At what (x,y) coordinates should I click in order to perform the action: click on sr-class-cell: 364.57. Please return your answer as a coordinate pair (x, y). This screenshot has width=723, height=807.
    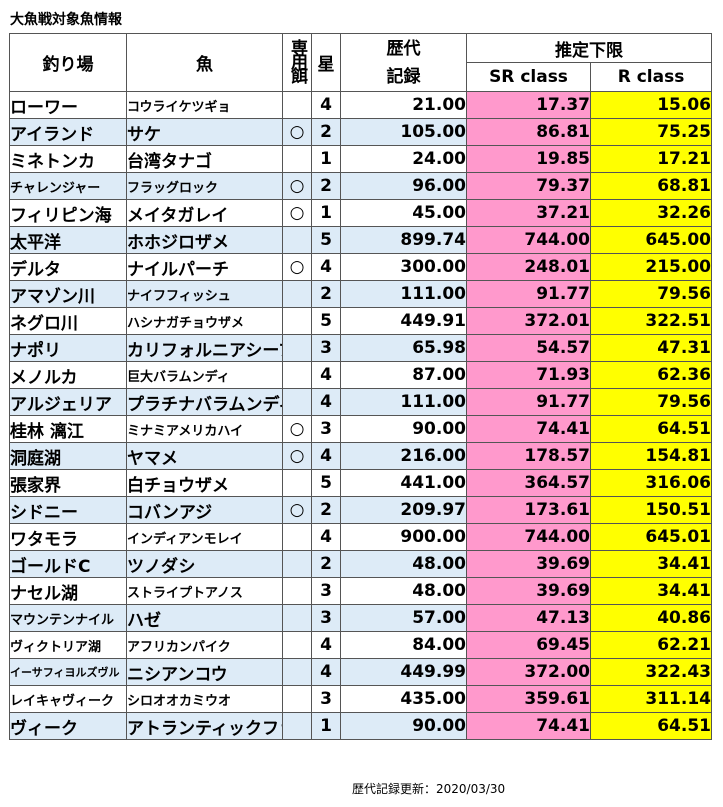
    Looking at the image, I should click on (528, 483).